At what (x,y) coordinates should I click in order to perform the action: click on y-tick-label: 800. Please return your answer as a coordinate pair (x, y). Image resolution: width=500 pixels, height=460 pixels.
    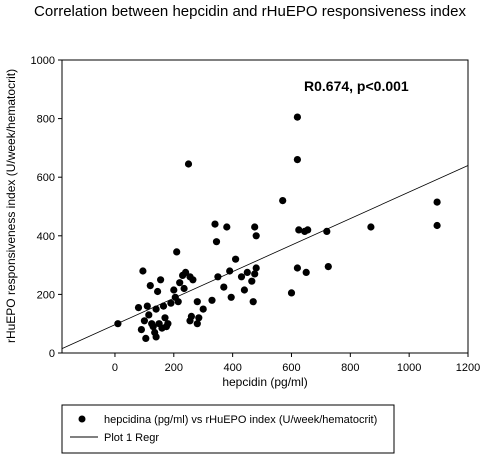
    Looking at the image, I should click on (46, 120).